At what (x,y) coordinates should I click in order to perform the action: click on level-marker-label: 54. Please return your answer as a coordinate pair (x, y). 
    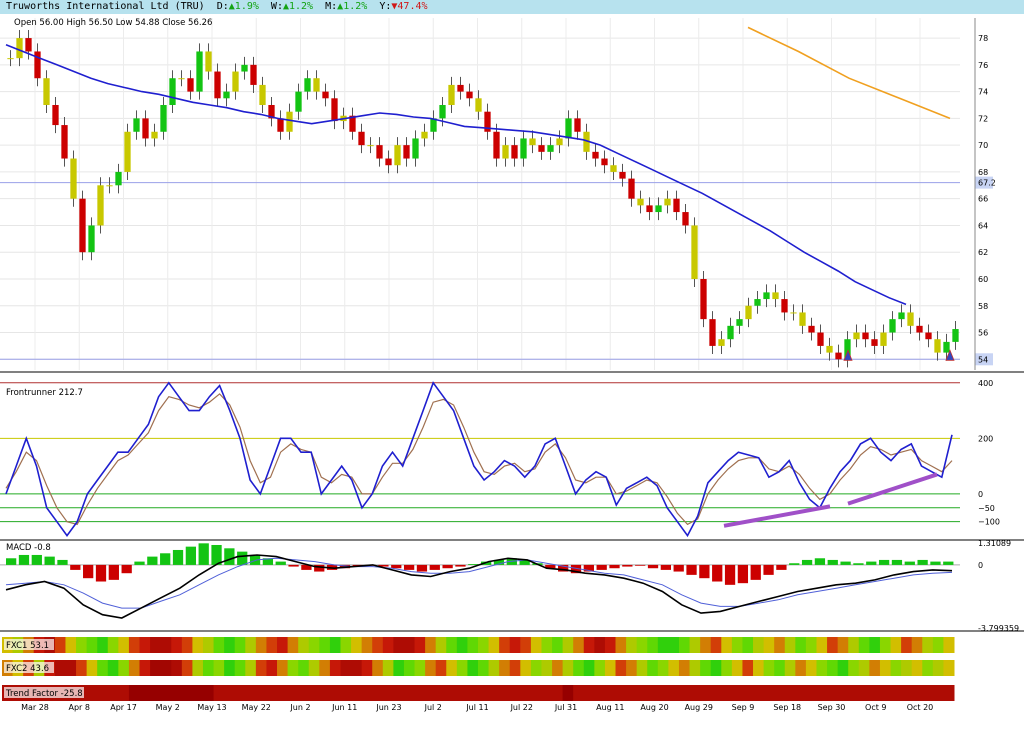
    Looking at the image, I should click on (983, 359).